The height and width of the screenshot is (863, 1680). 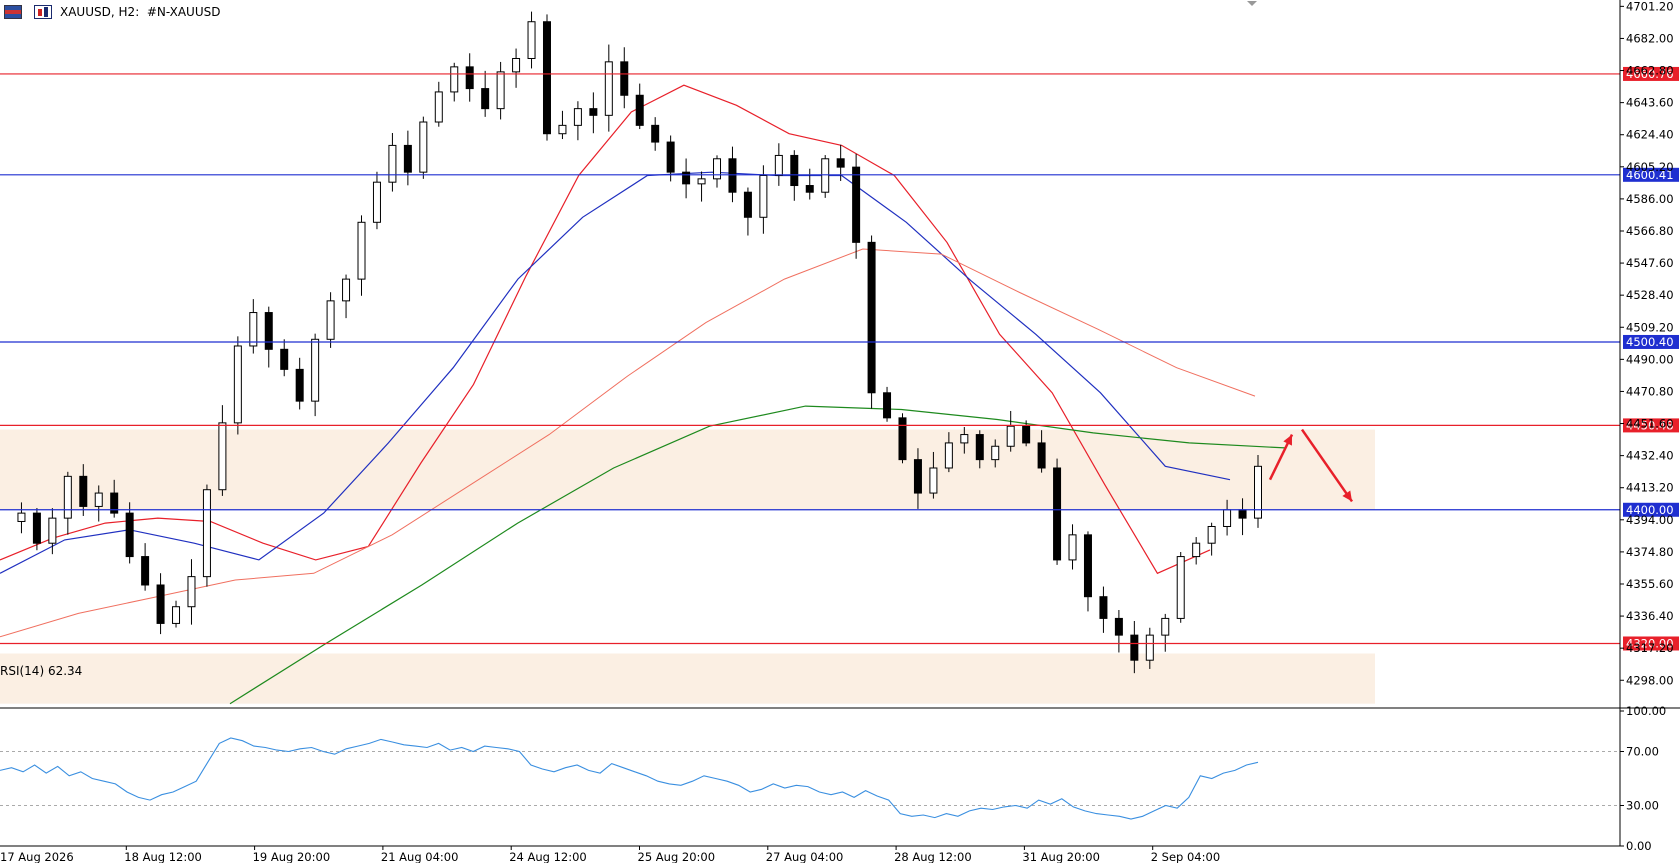 I want to click on price-tick-label: 4432.40, so click(x=1650, y=456).